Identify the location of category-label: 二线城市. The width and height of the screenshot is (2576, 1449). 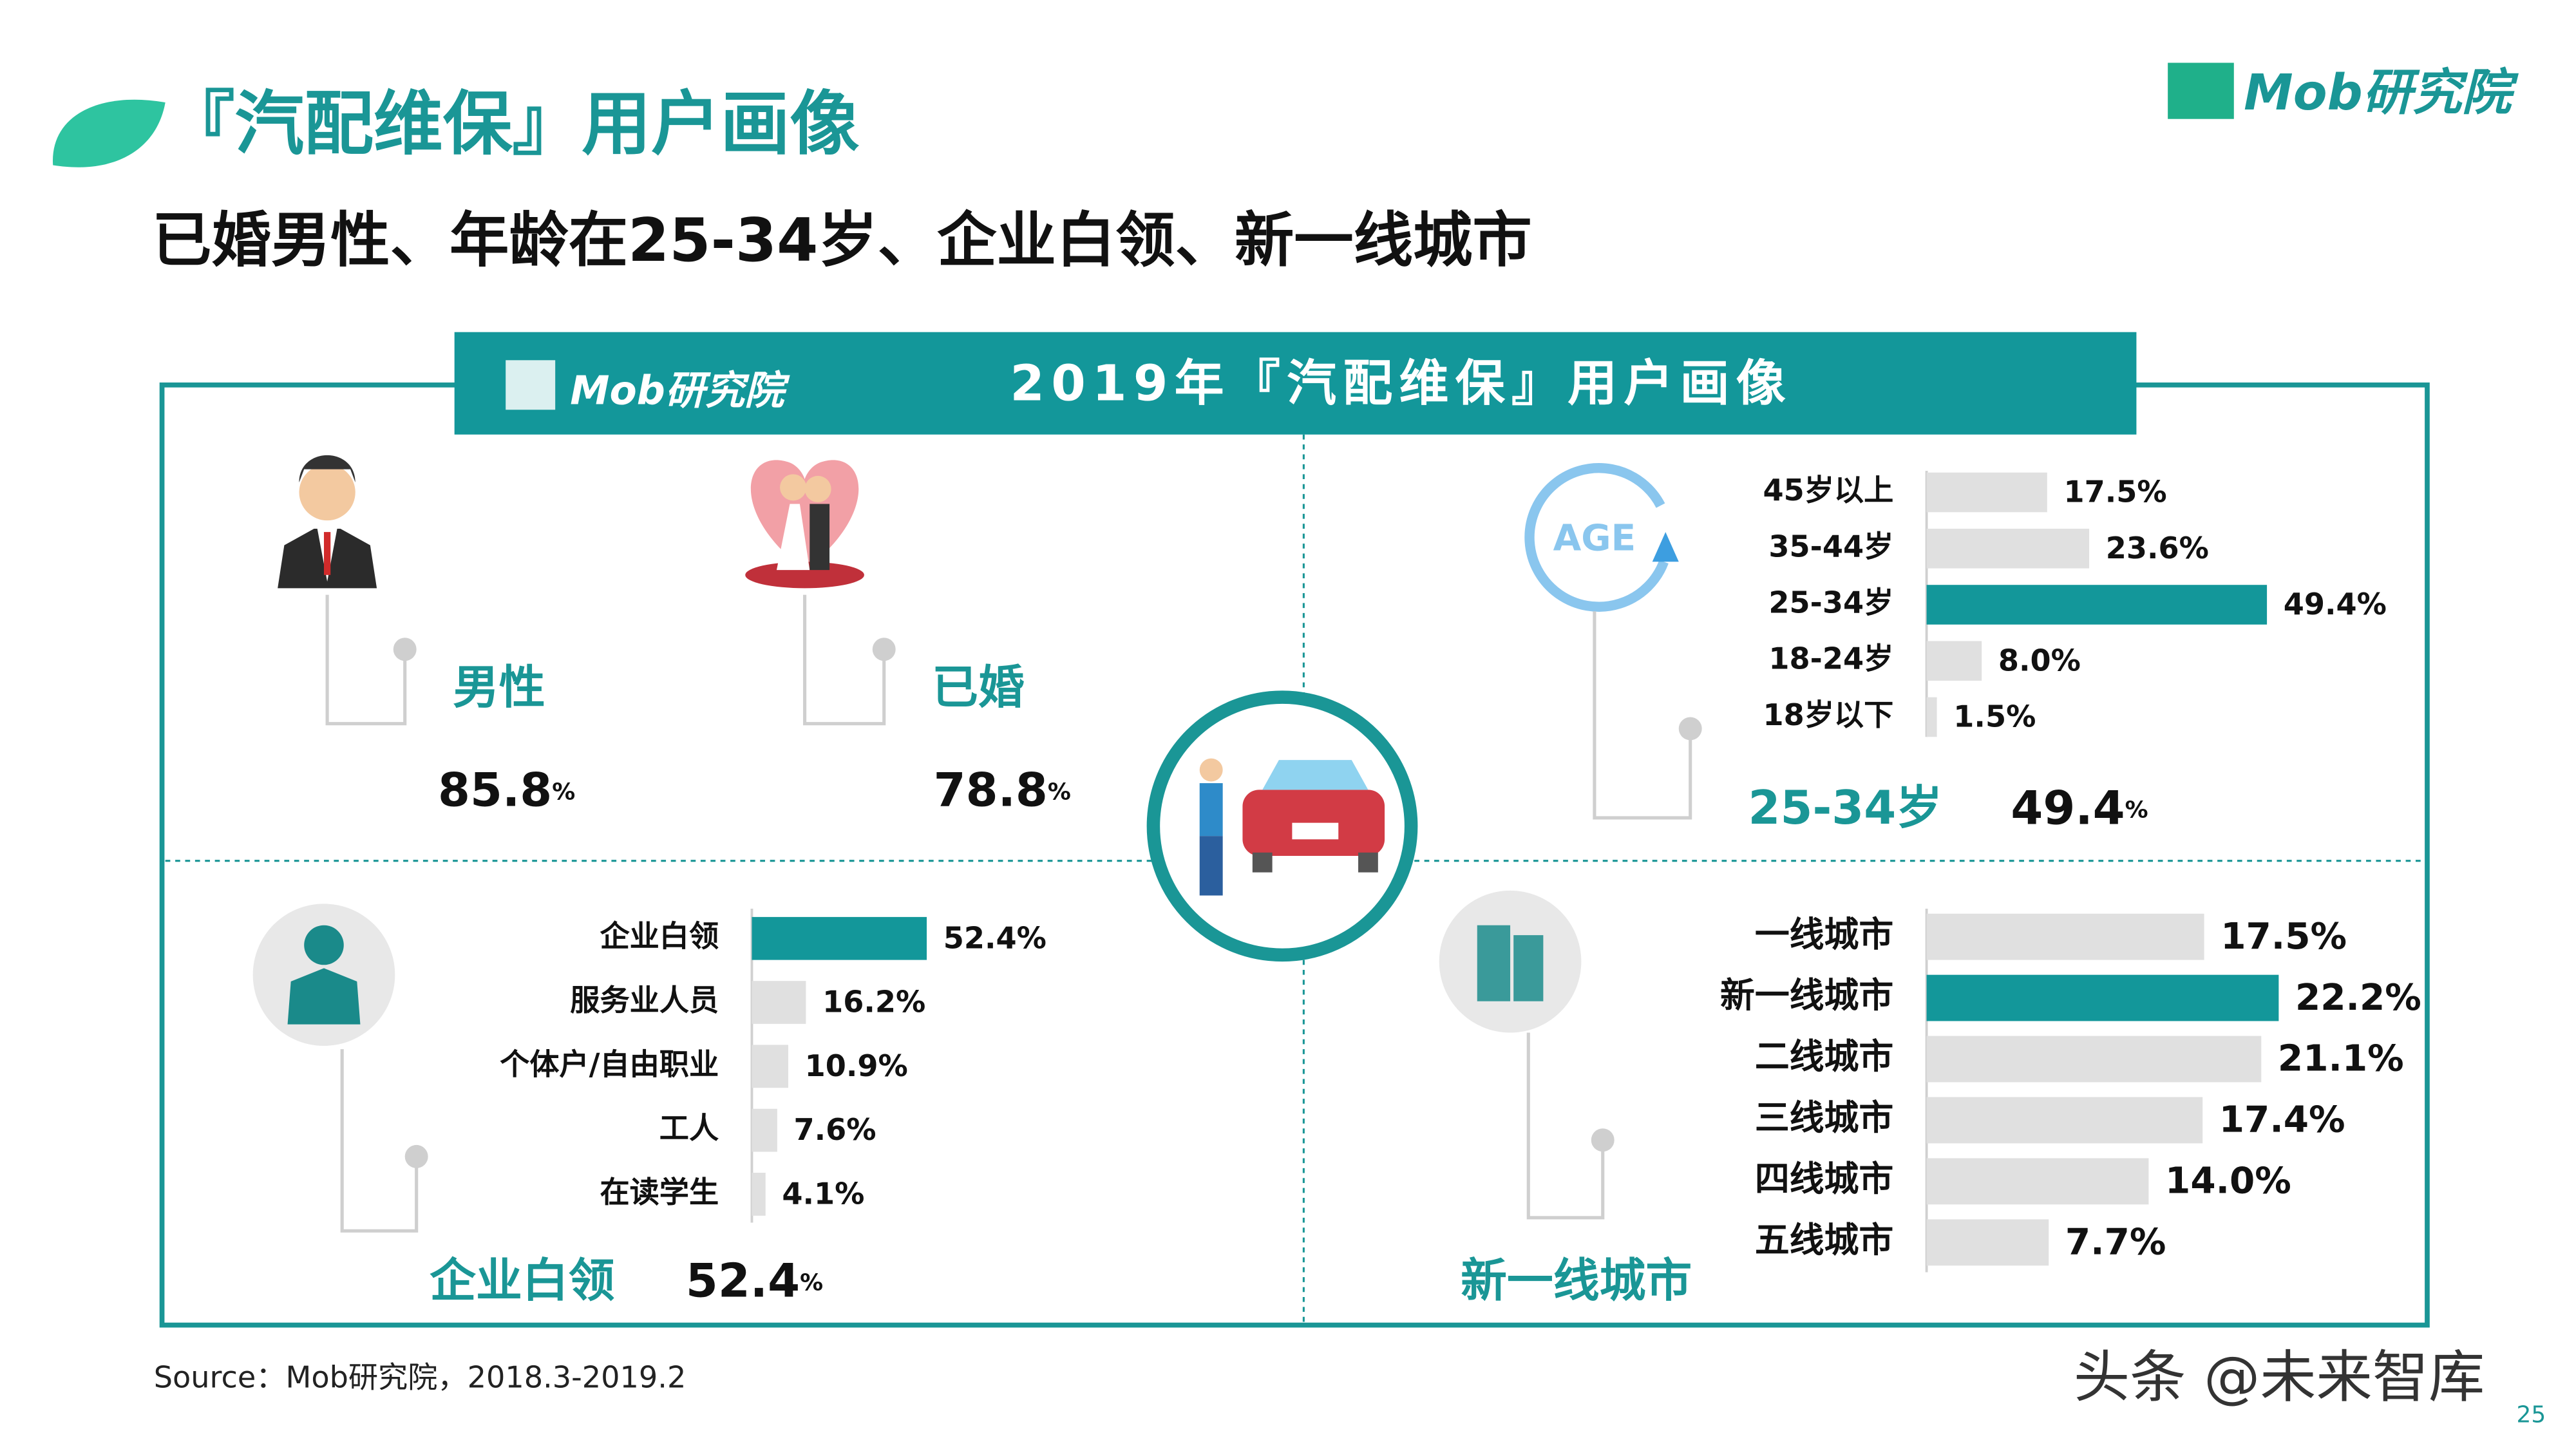
(1824, 1057).